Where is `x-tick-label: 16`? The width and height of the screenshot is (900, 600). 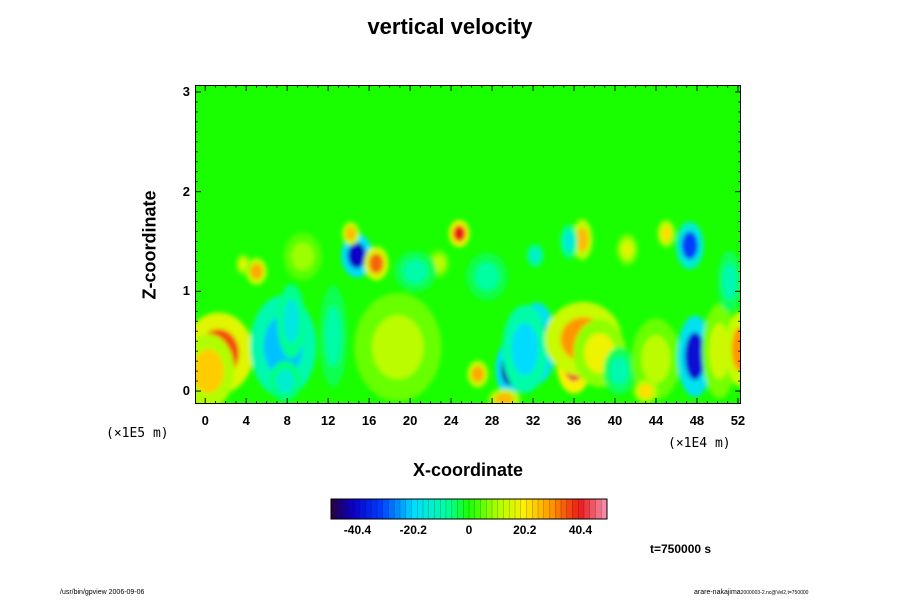
x-tick-label: 16 is located at coordinates (369, 420).